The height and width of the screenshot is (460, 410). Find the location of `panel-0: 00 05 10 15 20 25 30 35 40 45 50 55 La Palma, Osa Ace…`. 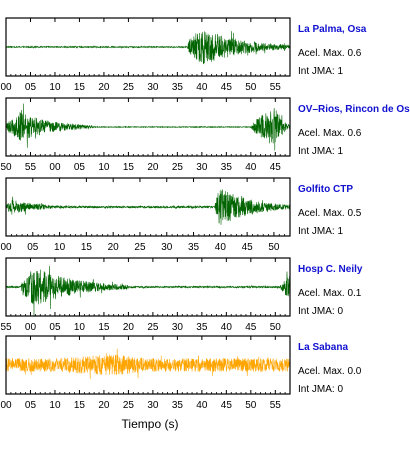

panel-0: 00 05 10 15 20 25 30 35 40 45 50 55 La Palma, Osa Ace… is located at coordinates (183, 55).